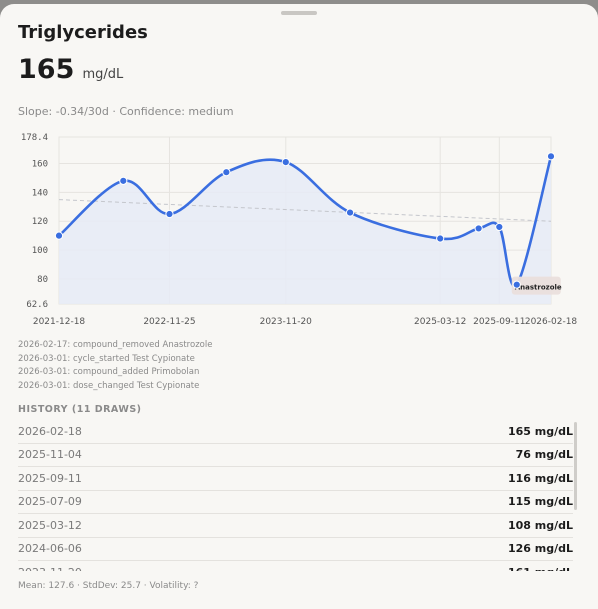 The width and height of the screenshot is (598, 609). Describe the element at coordinates (540, 431) in the screenshot. I see `history-value: 165 mg/dL` at that location.